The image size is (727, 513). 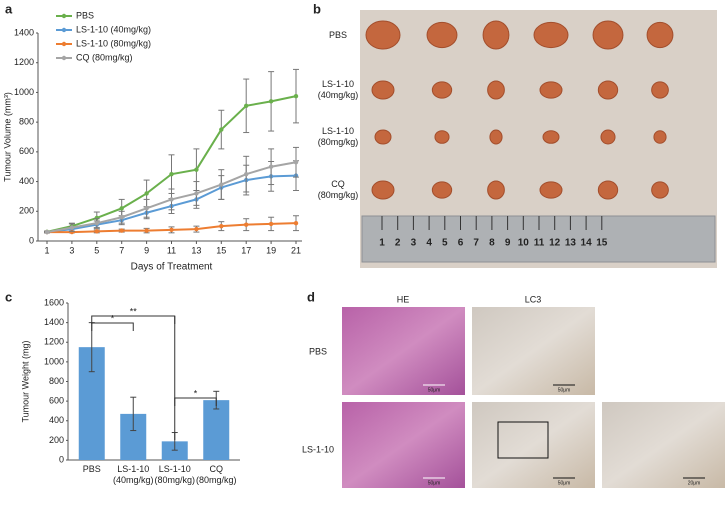 I want to click on x-tick-label: 11, so click(x=171, y=250).